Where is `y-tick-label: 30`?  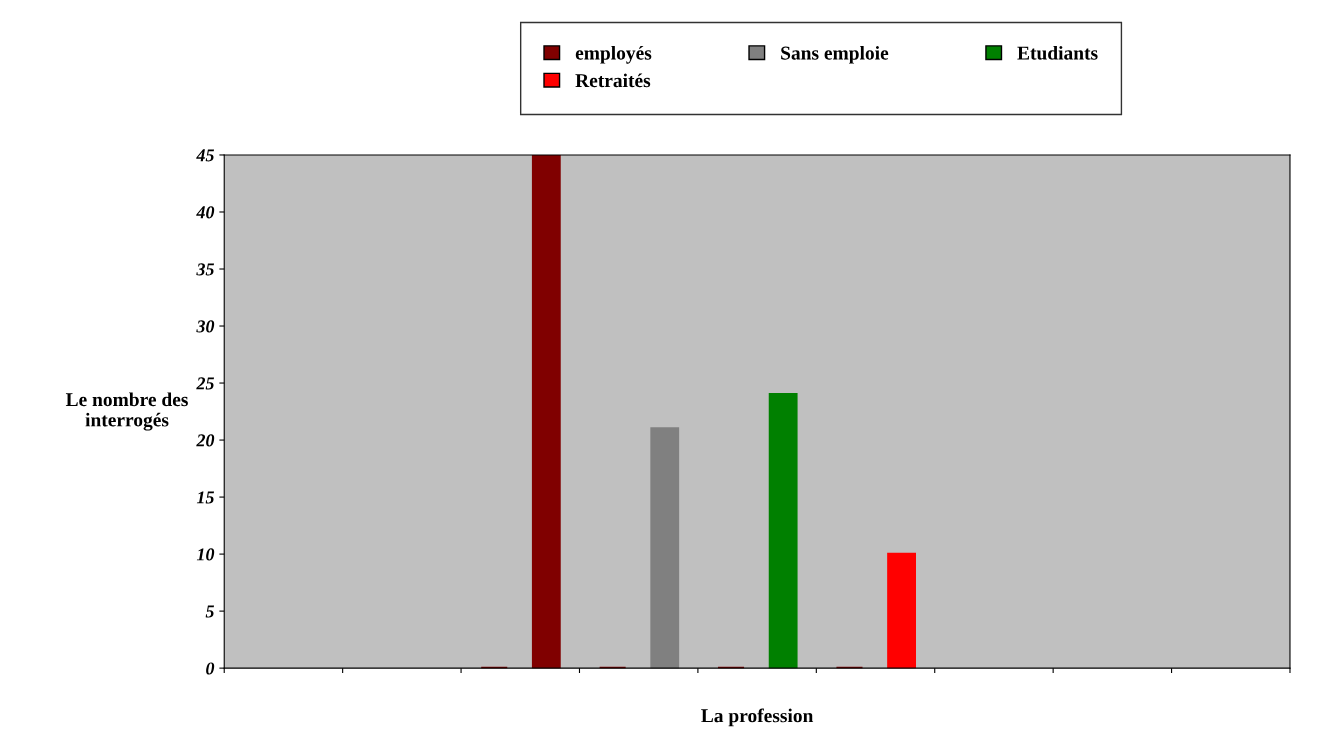 y-tick-label: 30 is located at coordinates (205, 326).